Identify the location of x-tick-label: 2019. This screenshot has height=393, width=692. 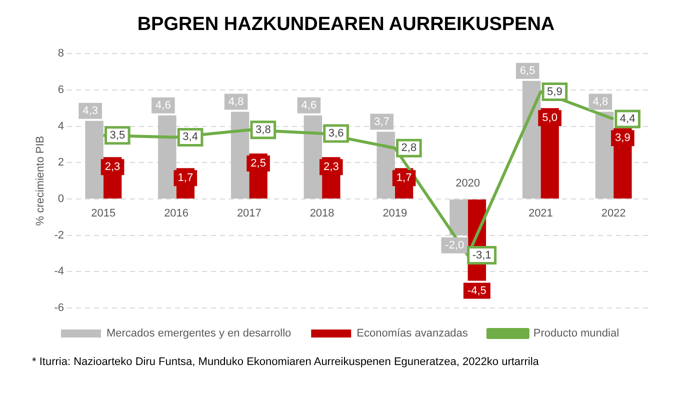
(395, 214).